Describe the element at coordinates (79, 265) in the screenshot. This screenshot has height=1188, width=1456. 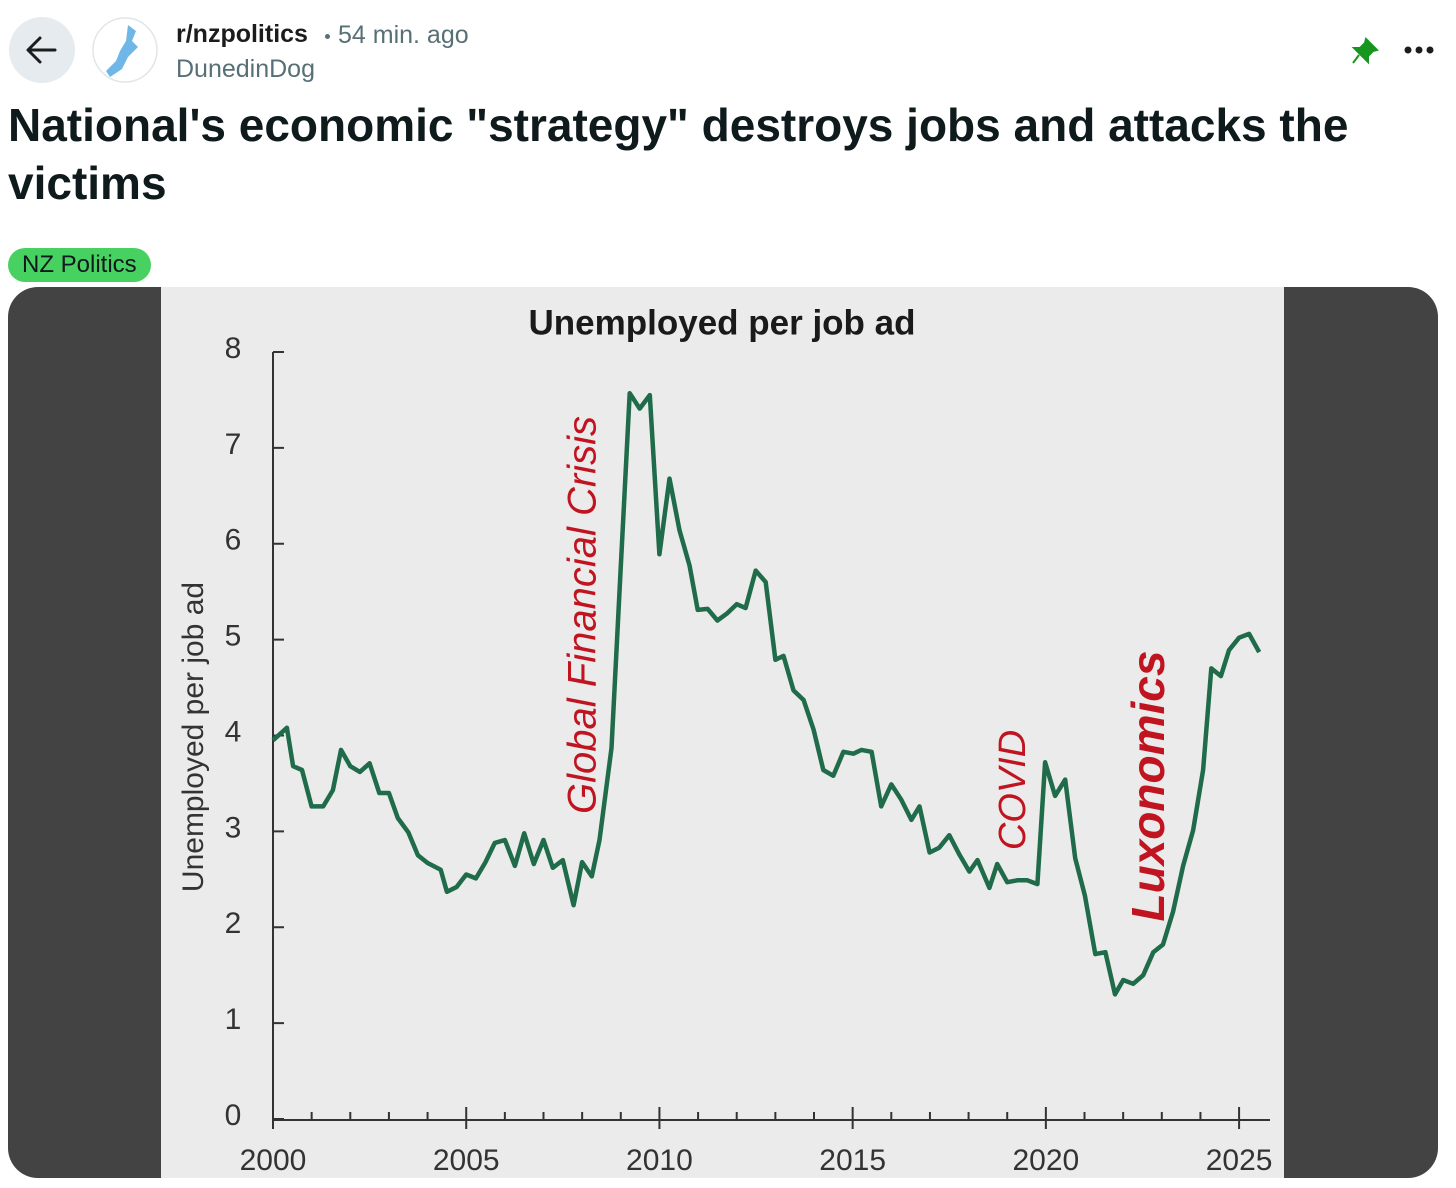
I see `post-flair: NZ Politics` at that location.